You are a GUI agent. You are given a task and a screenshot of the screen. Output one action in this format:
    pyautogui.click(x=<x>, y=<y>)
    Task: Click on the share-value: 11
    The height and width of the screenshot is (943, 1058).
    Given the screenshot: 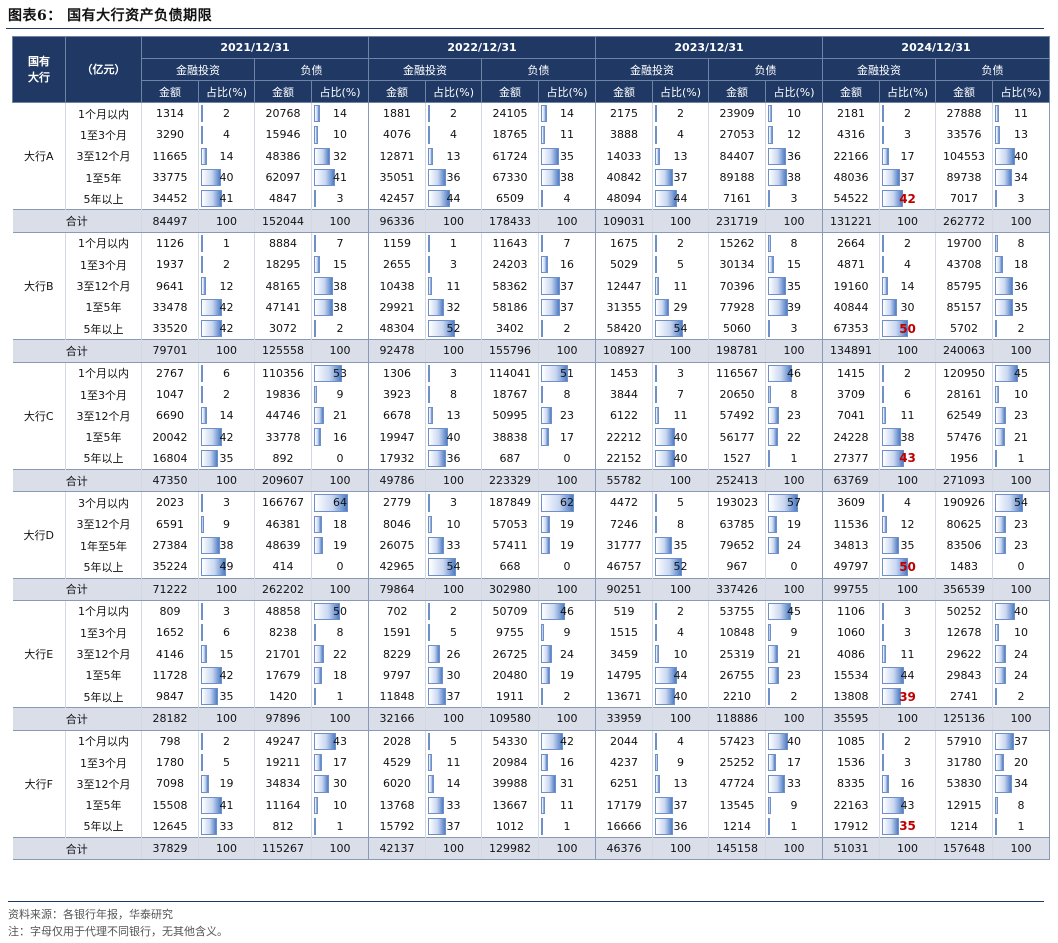 What is the action you would take?
    pyautogui.click(x=567, y=135)
    